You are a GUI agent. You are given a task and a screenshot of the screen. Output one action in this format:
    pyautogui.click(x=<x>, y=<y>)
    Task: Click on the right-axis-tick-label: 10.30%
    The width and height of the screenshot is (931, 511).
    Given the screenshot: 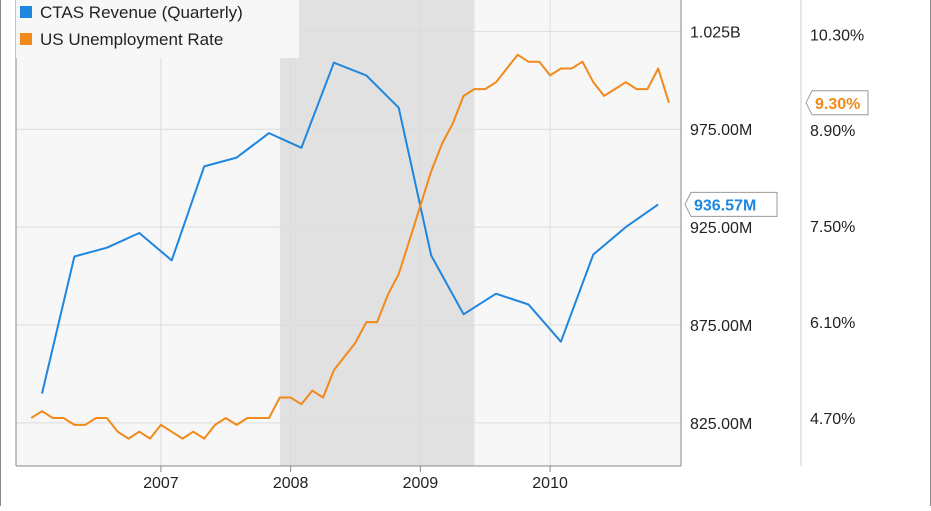 What is the action you would take?
    pyautogui.click(x=837, y=35)
    